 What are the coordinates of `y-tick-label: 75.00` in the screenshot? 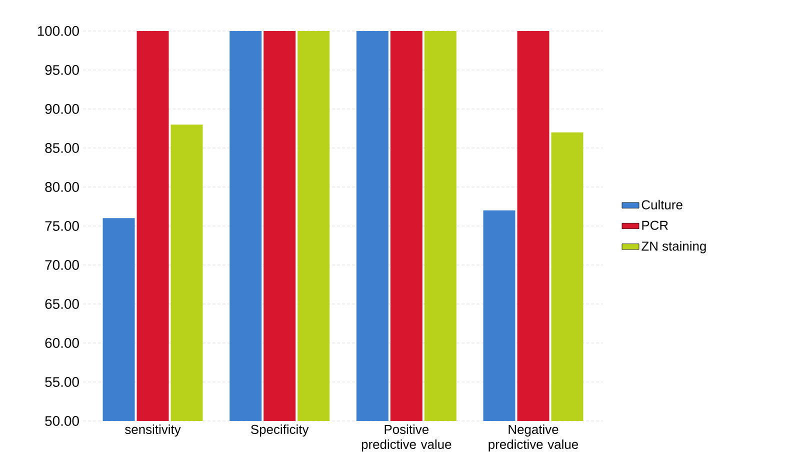 It's located at (62, 226).